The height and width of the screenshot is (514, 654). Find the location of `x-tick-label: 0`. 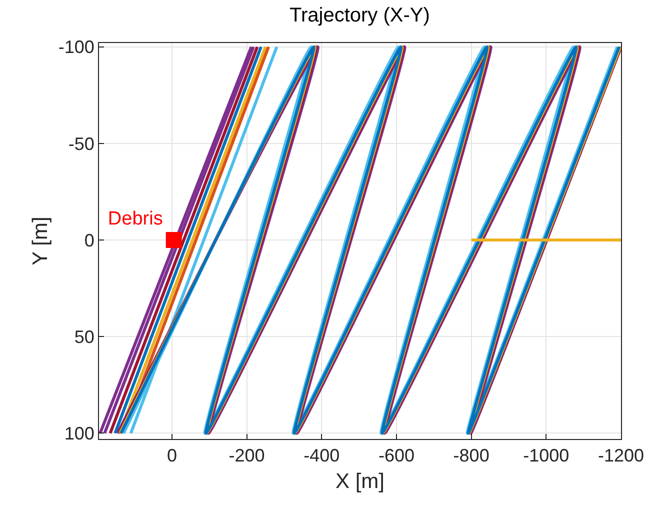

x-tick-label: 0 is located at coordinates (171, 456).